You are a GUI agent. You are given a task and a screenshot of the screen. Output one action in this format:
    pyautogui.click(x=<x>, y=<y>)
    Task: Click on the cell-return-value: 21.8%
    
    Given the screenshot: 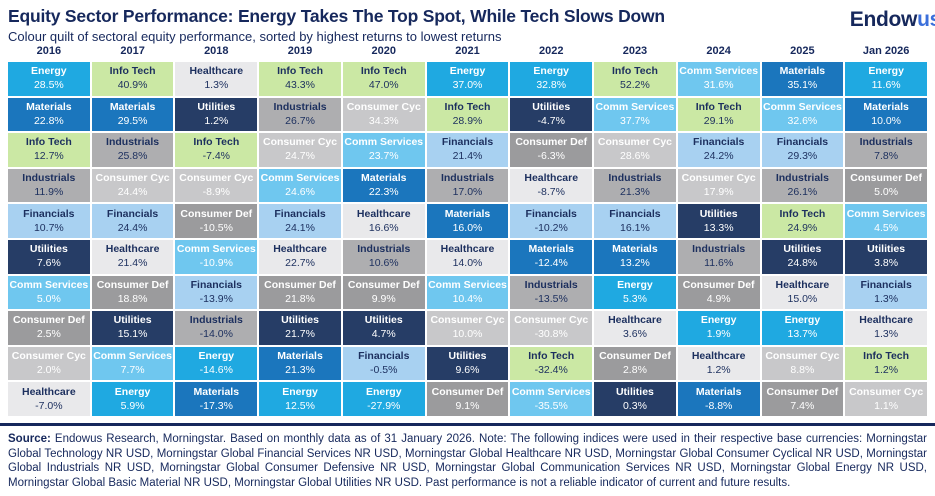 What is the action you would take?
    pyautogui.click(x=300, y=298)
    